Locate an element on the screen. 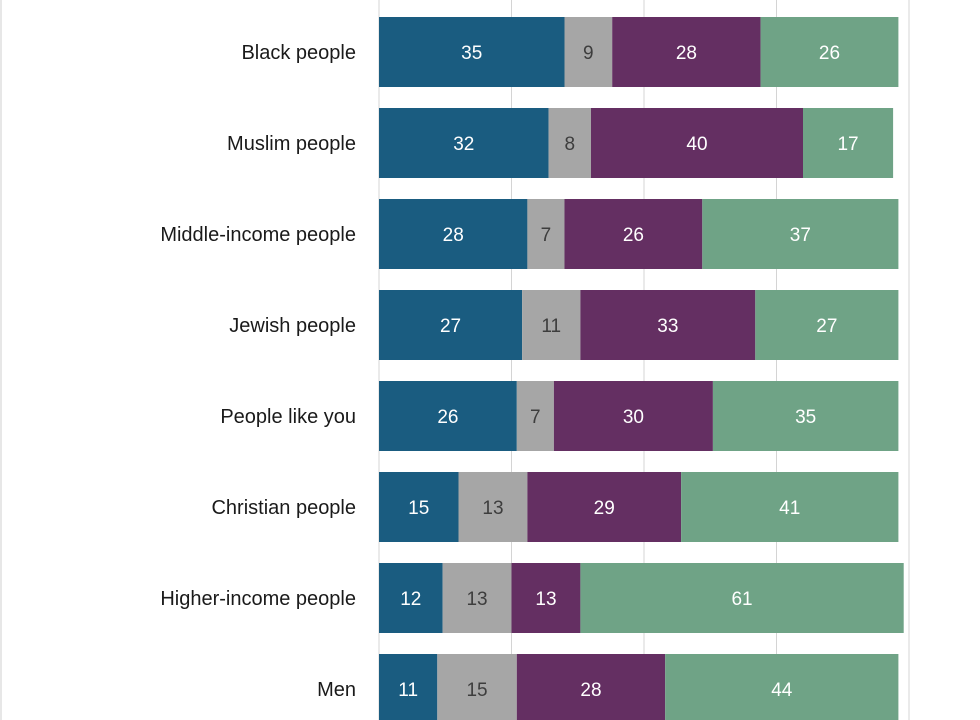  category-label: Men is located at coordinates (336, 690).